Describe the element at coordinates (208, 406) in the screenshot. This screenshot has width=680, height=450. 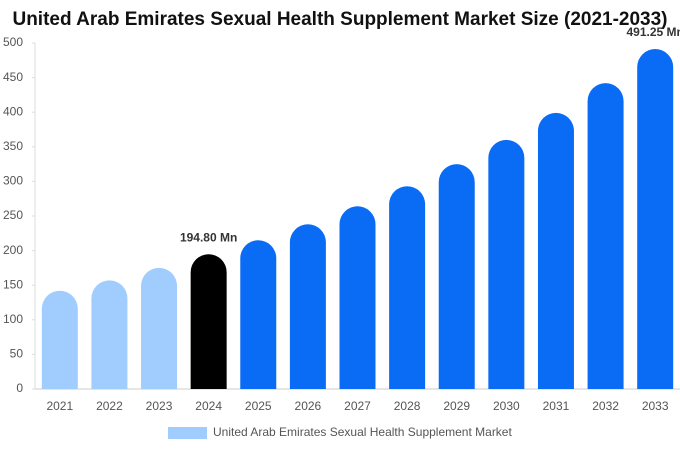
I see `x-tick-label: 2024` at that location.